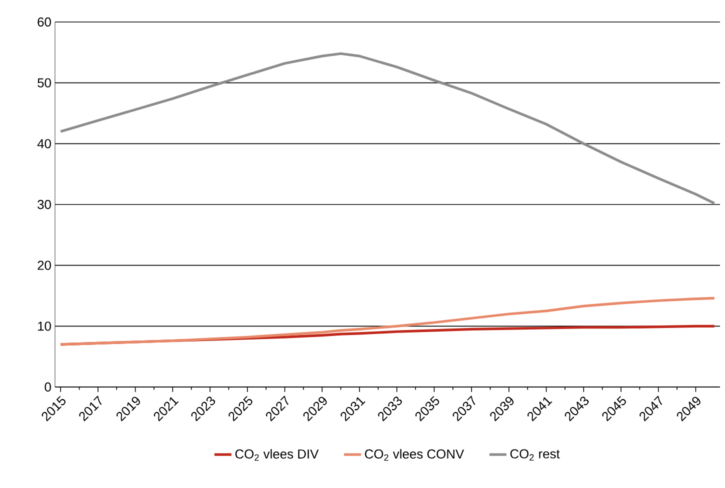 This screenshot has width=725, height=488. I want to click on y-tick-label: 0, so click(47, 387).